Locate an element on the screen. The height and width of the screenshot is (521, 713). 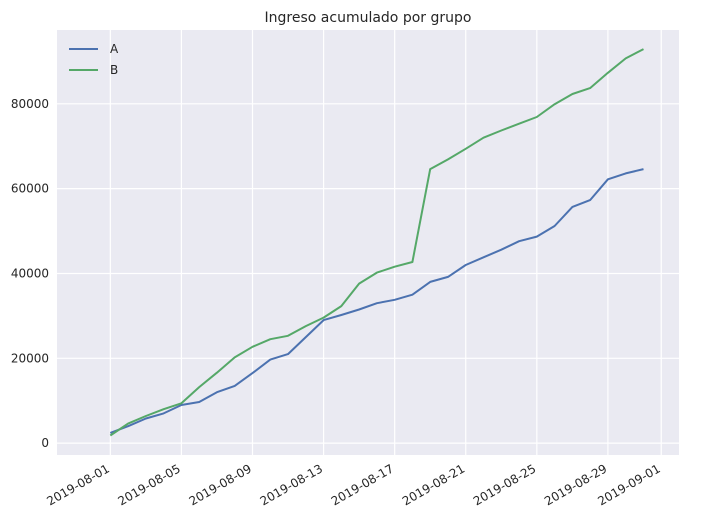
x-tick-label: 2019-08-17 is located at coordinates (362, 484).